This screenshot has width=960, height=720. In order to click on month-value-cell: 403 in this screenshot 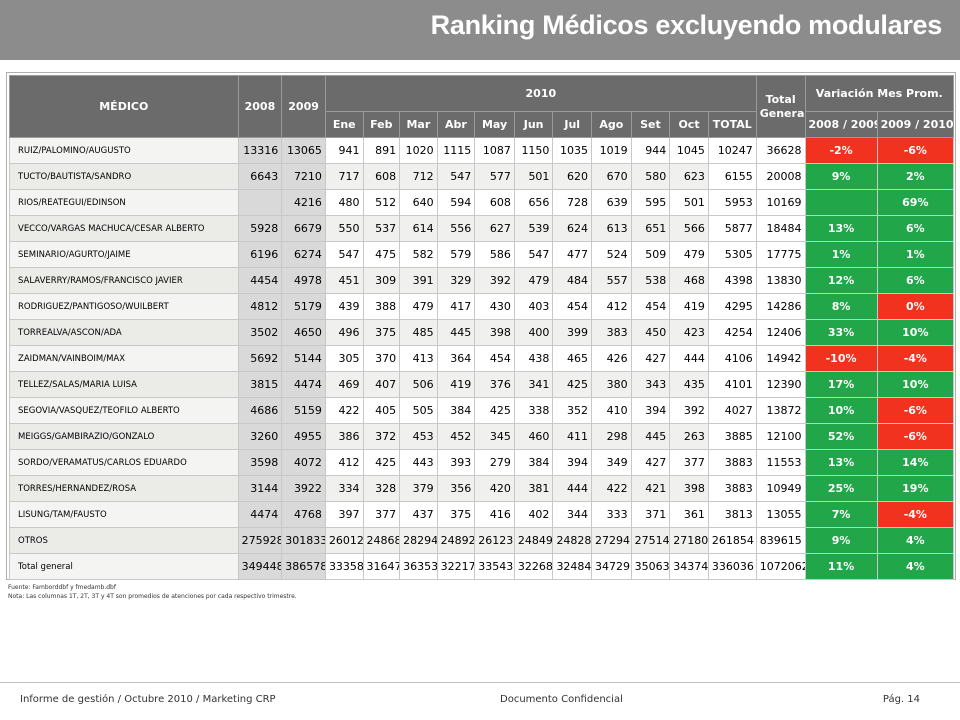, I will do `click(533, 306)`.